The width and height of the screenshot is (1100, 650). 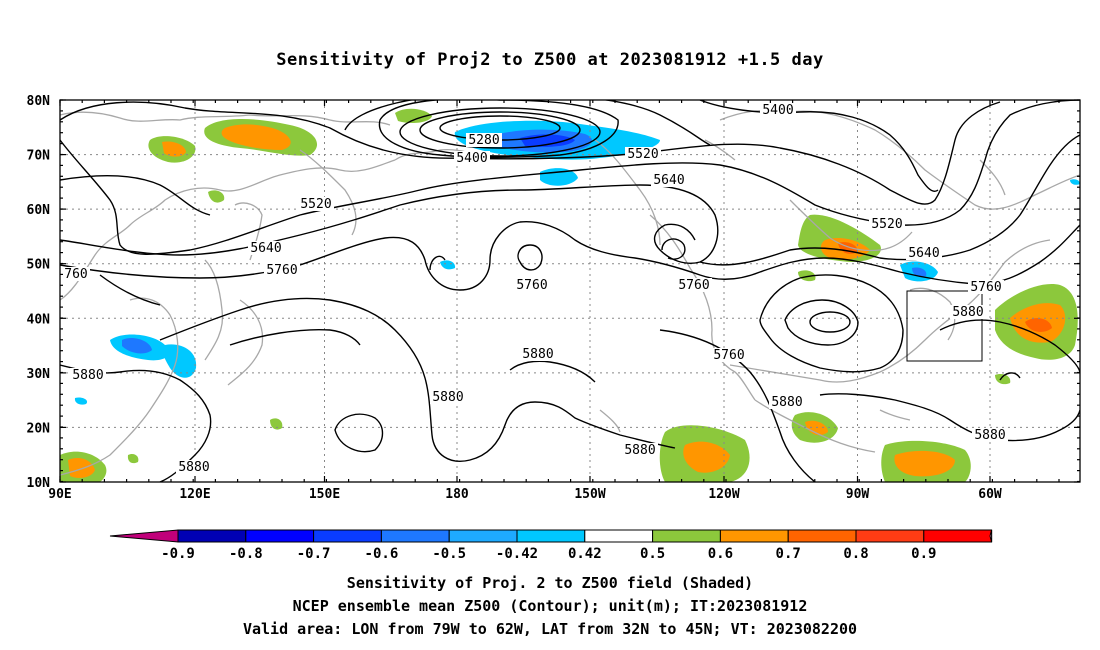 What do you see at coordinates (39, 428) in the screenshot?
I see `lat-label: 20N` at bounding box center [39, 428].